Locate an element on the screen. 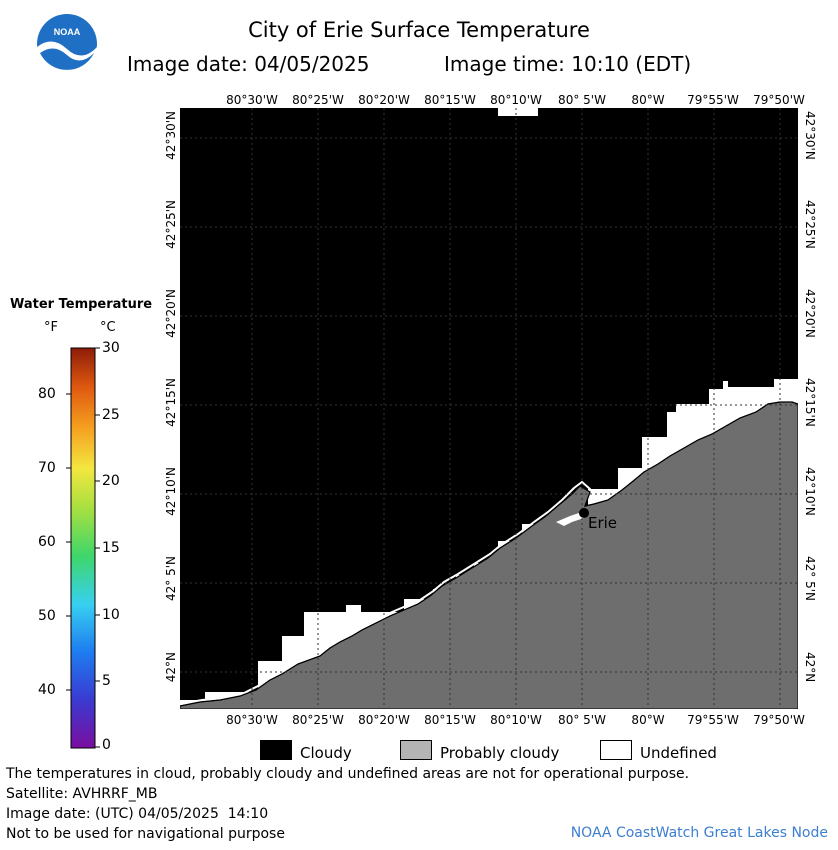 This screenshot has width=838, height=850. map-title: City of Erie Surface Temperature is located at coordinates (419, 30).